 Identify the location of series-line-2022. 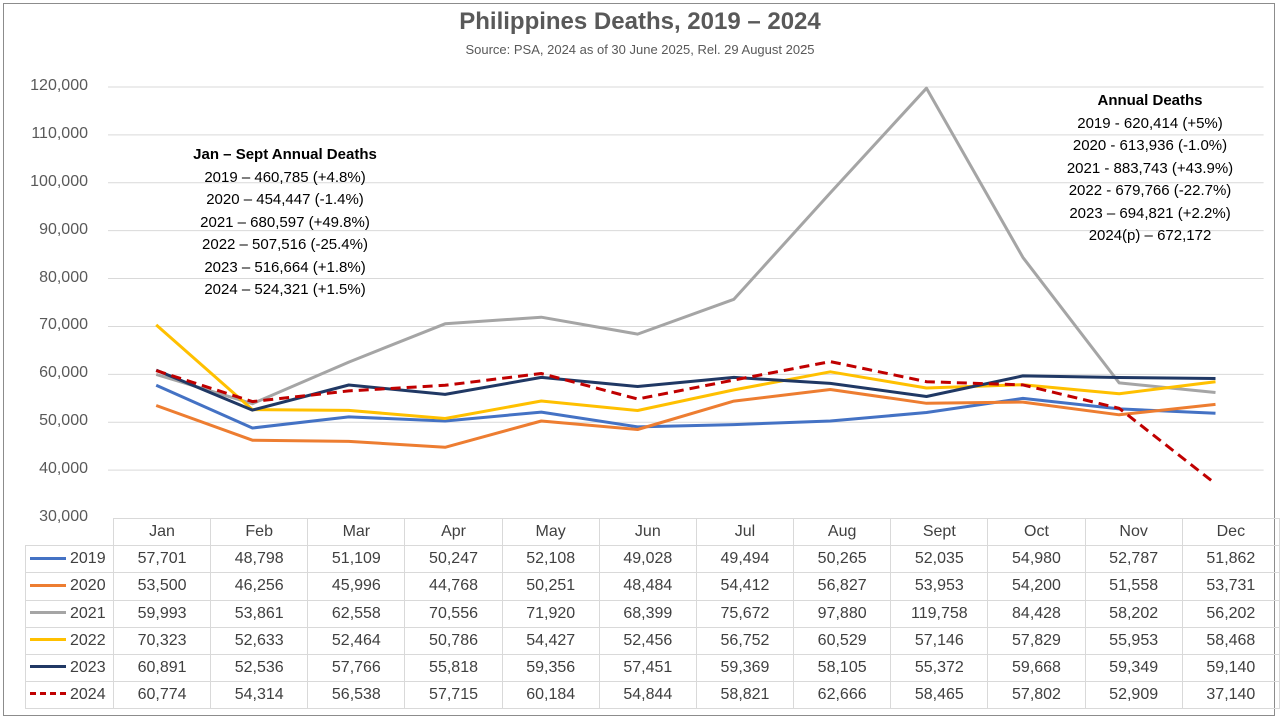
(685, 371).